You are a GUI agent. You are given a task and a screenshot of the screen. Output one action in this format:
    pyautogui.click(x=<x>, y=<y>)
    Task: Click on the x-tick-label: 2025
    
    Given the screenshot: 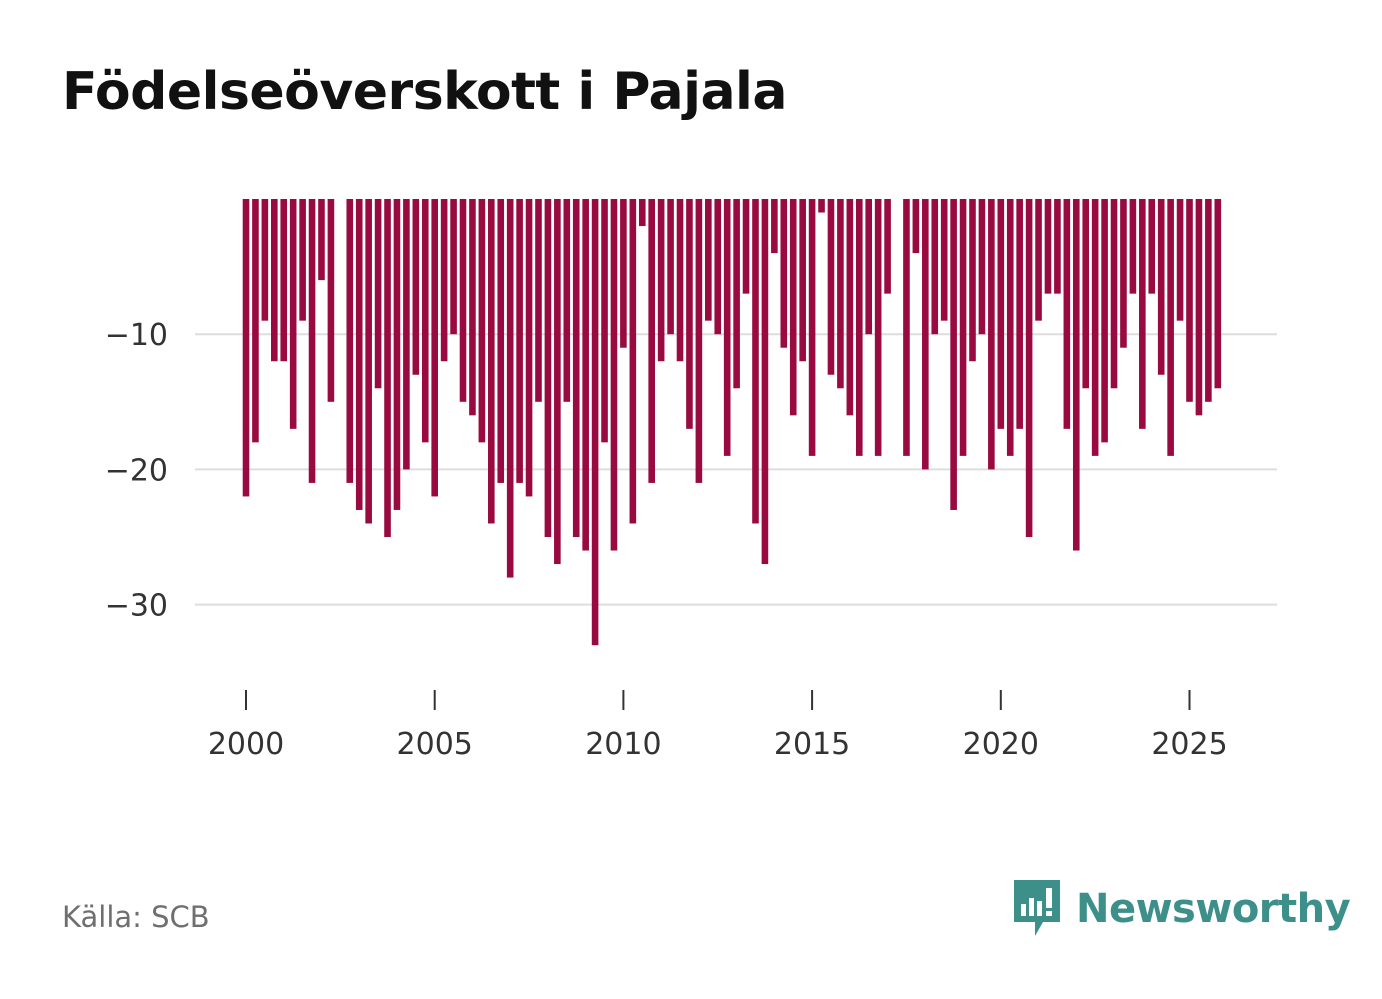 What is the action you would take?
    pyautogui.click(x=1189, y=744)
    